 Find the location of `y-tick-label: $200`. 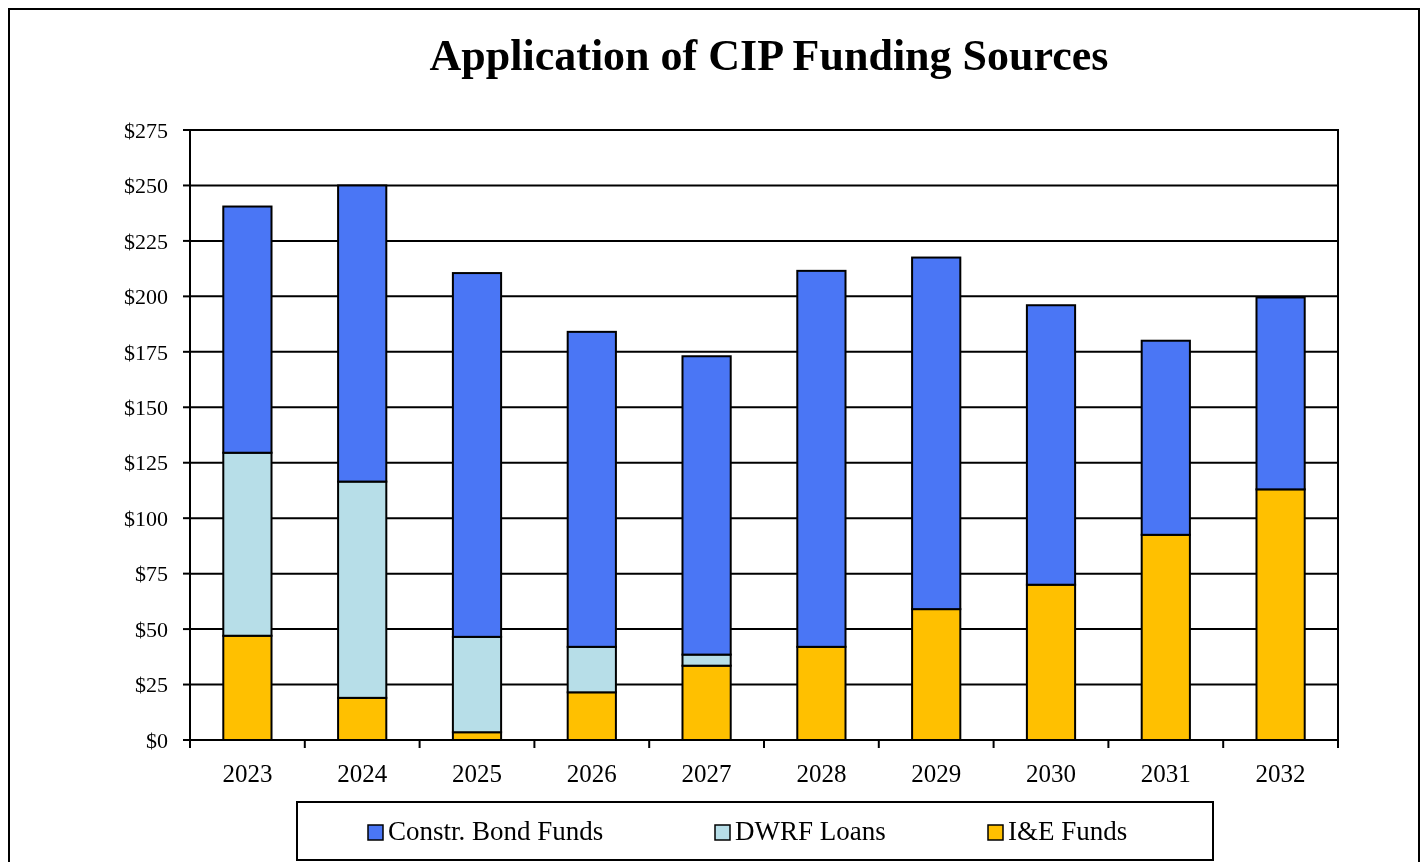

y-tick-label: $200 is located at coordinates (146, 297).